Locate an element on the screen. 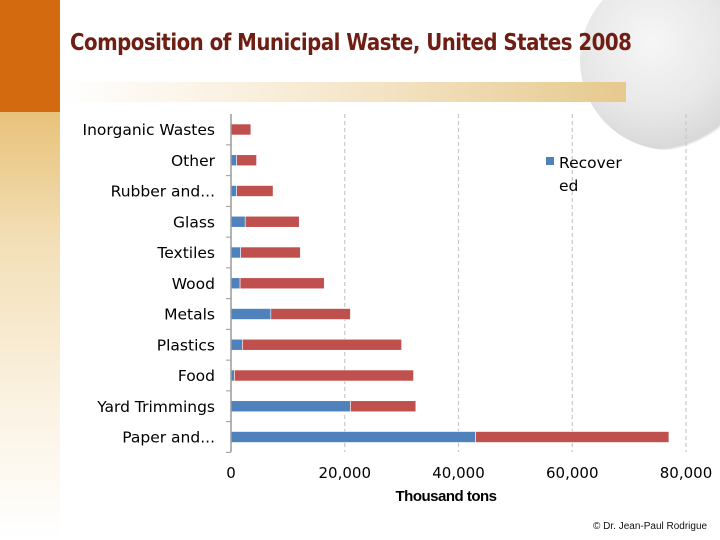 This screenshot has width=720, height=540. category-label: Glass is located at coordinates (194, 222).